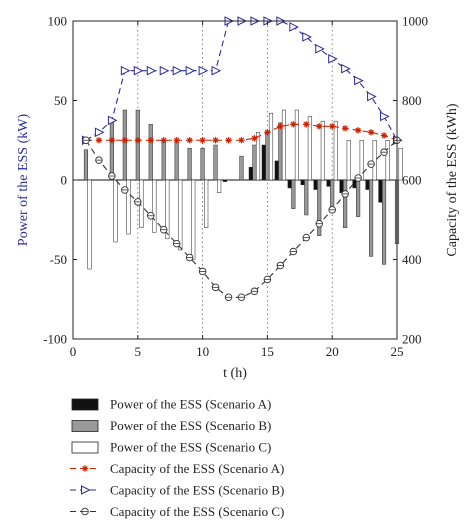 The image size is (474, 531). Describe the element at coordinates (197, 511) in the screenshot. I see `legend-label: Capacity of the ESS (Scenario C)` at that location.